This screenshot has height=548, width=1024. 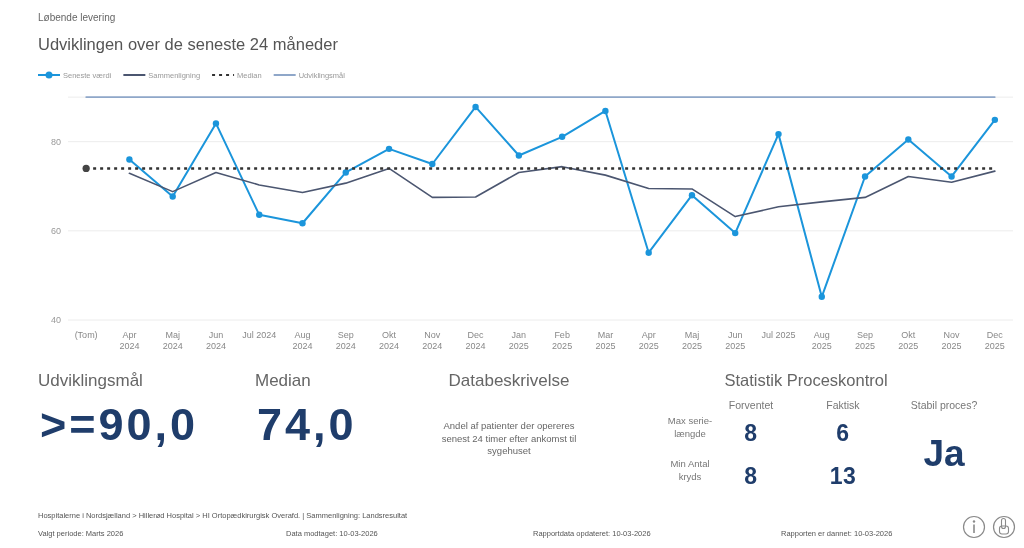 I want to click on x-tick-label: Aug 2025, so click(x=821, y=340).